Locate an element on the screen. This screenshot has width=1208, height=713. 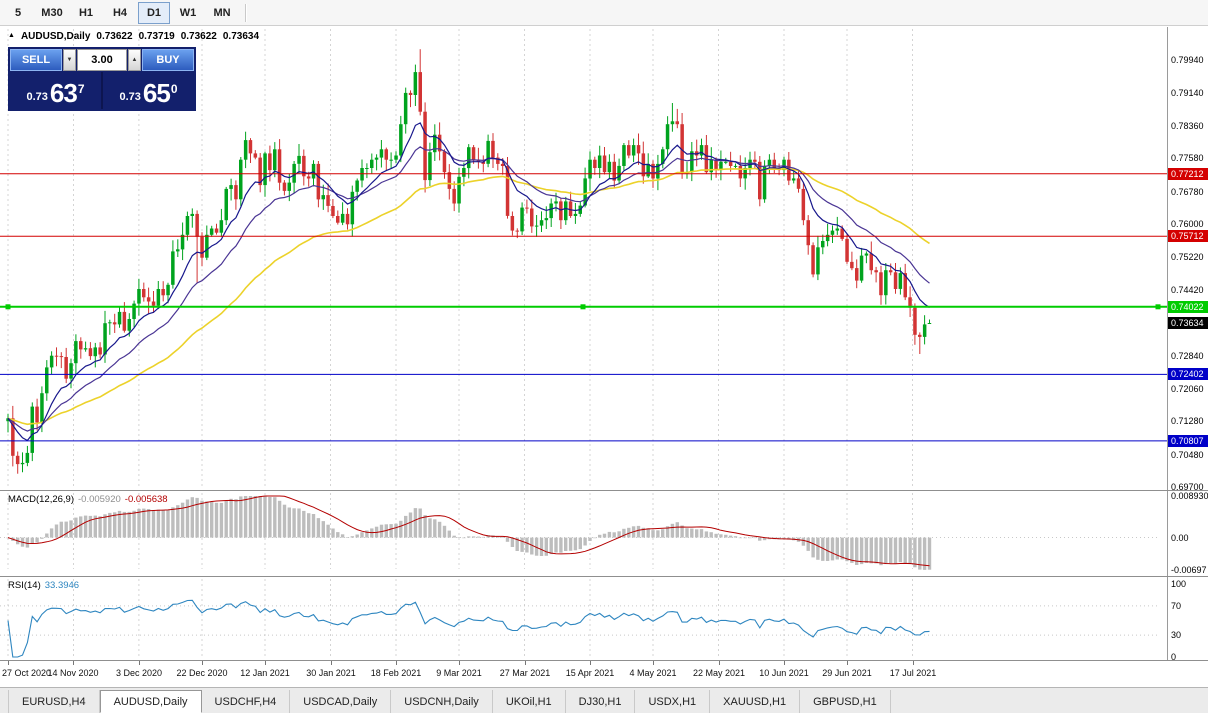
axis-label: 30 is located at coordinates (1176, 635).